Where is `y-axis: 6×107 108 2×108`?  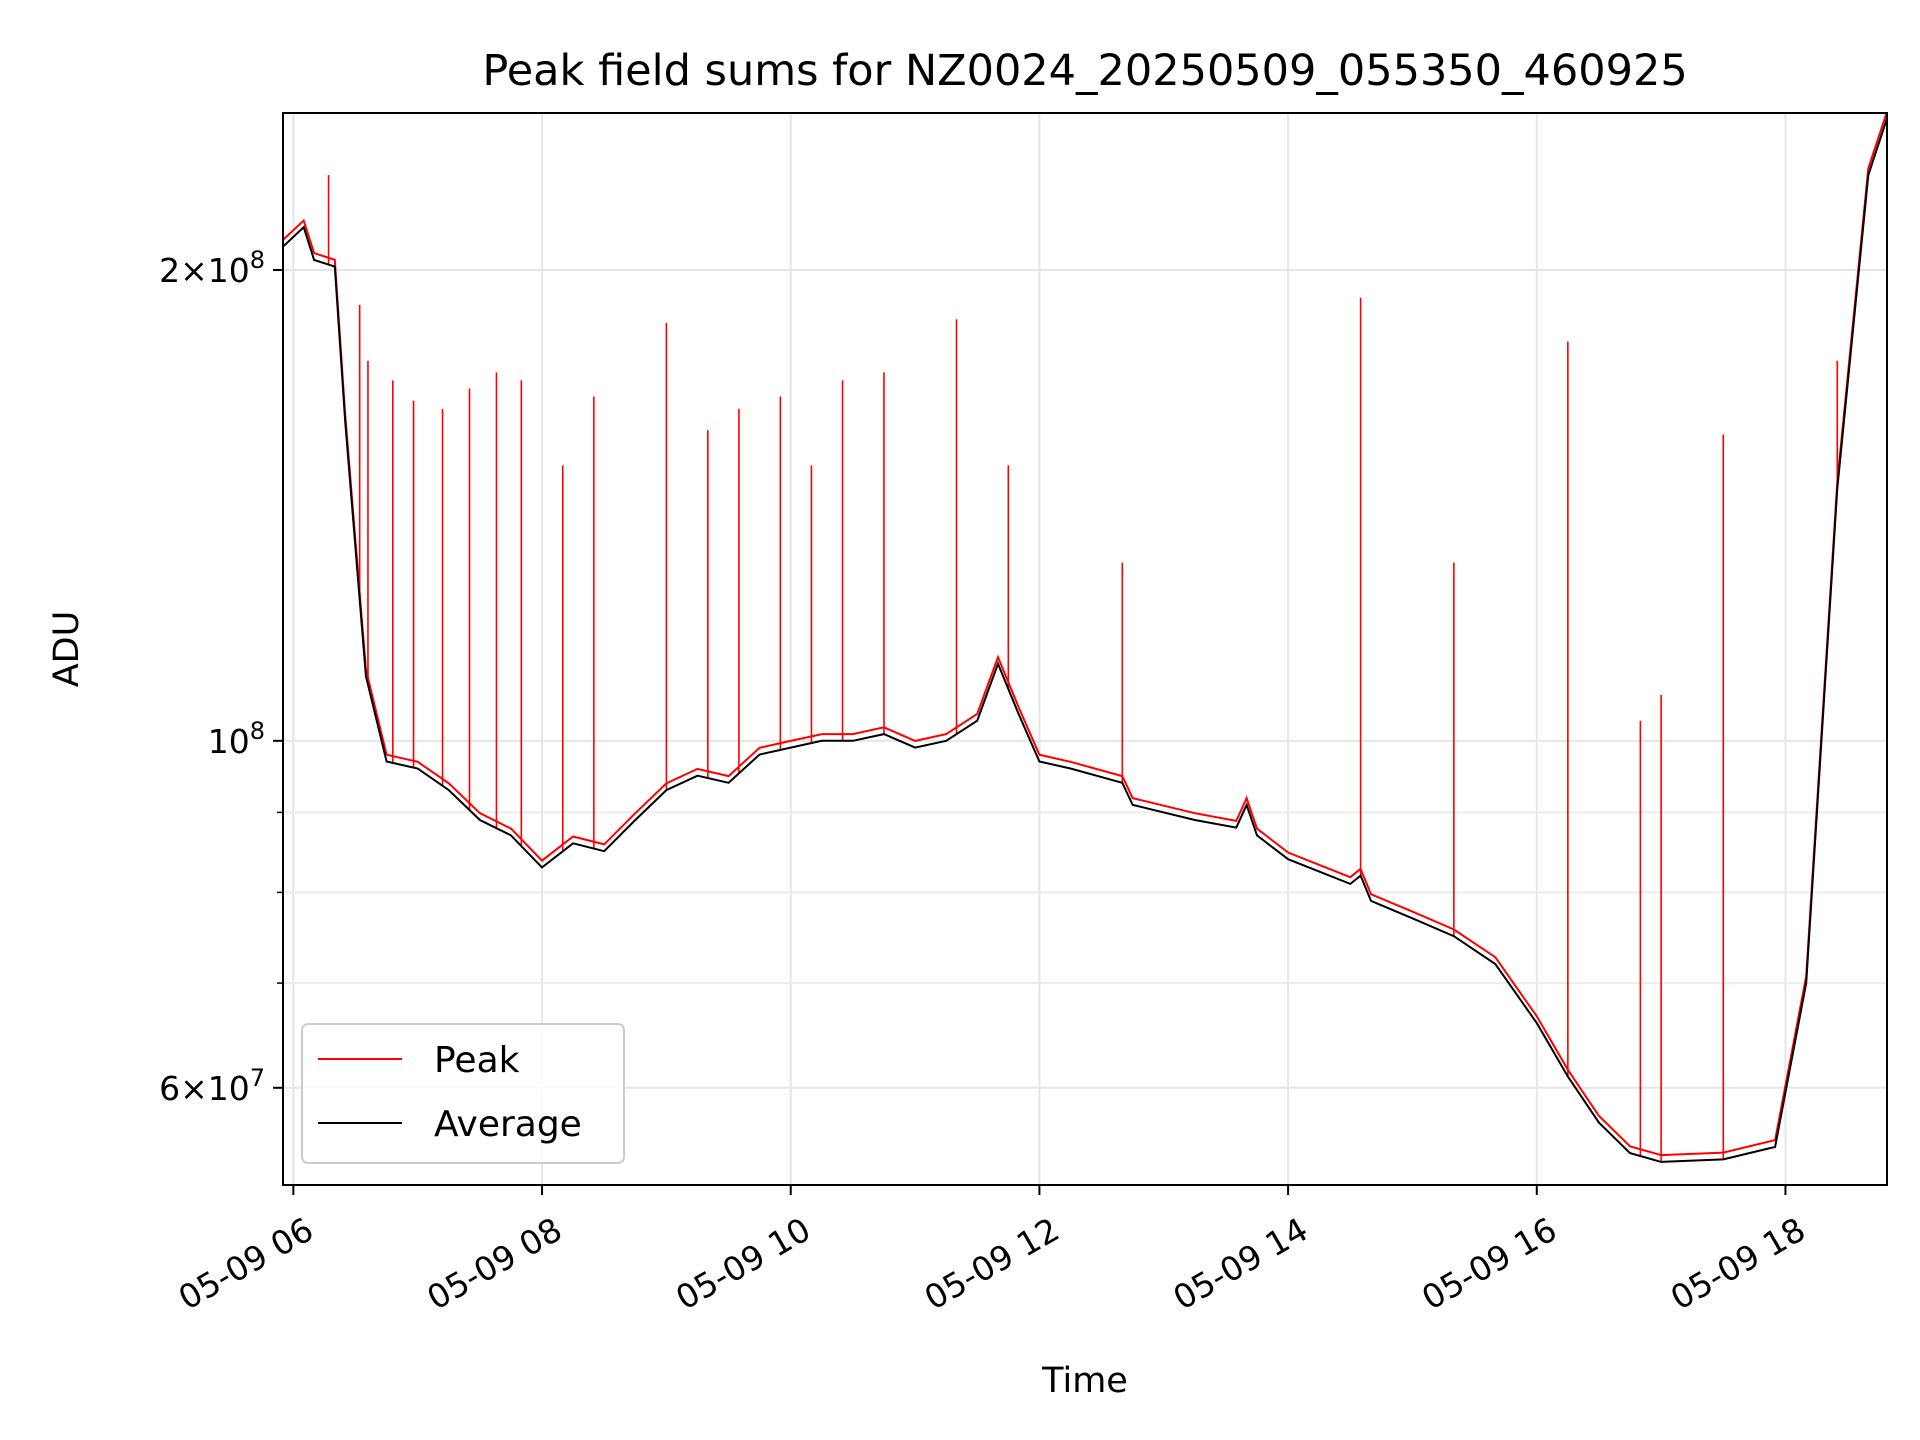 y-axis: 6×107 108 2×108 is located at coordinates (221, 677).